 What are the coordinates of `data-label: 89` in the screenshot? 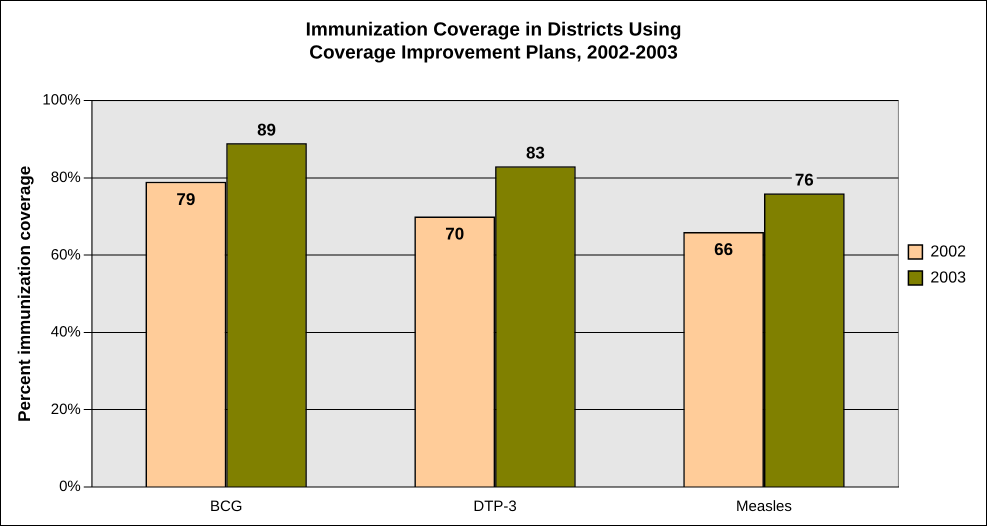 It's located at (266, 130).